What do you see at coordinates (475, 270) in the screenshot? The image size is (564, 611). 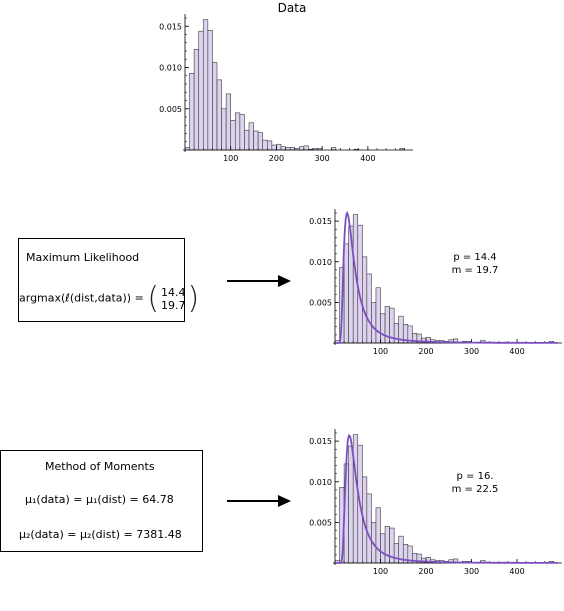 I see `ml-param-m: m = 19.7` at bounding box center [475, 270].